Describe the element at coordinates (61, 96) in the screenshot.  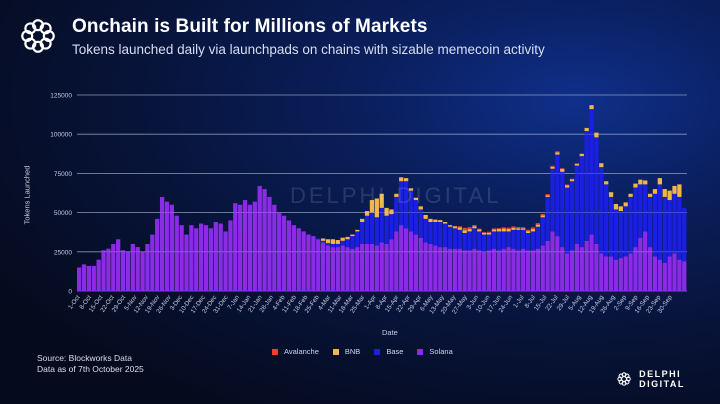
I see `y-tick-label: 125000` at that location.